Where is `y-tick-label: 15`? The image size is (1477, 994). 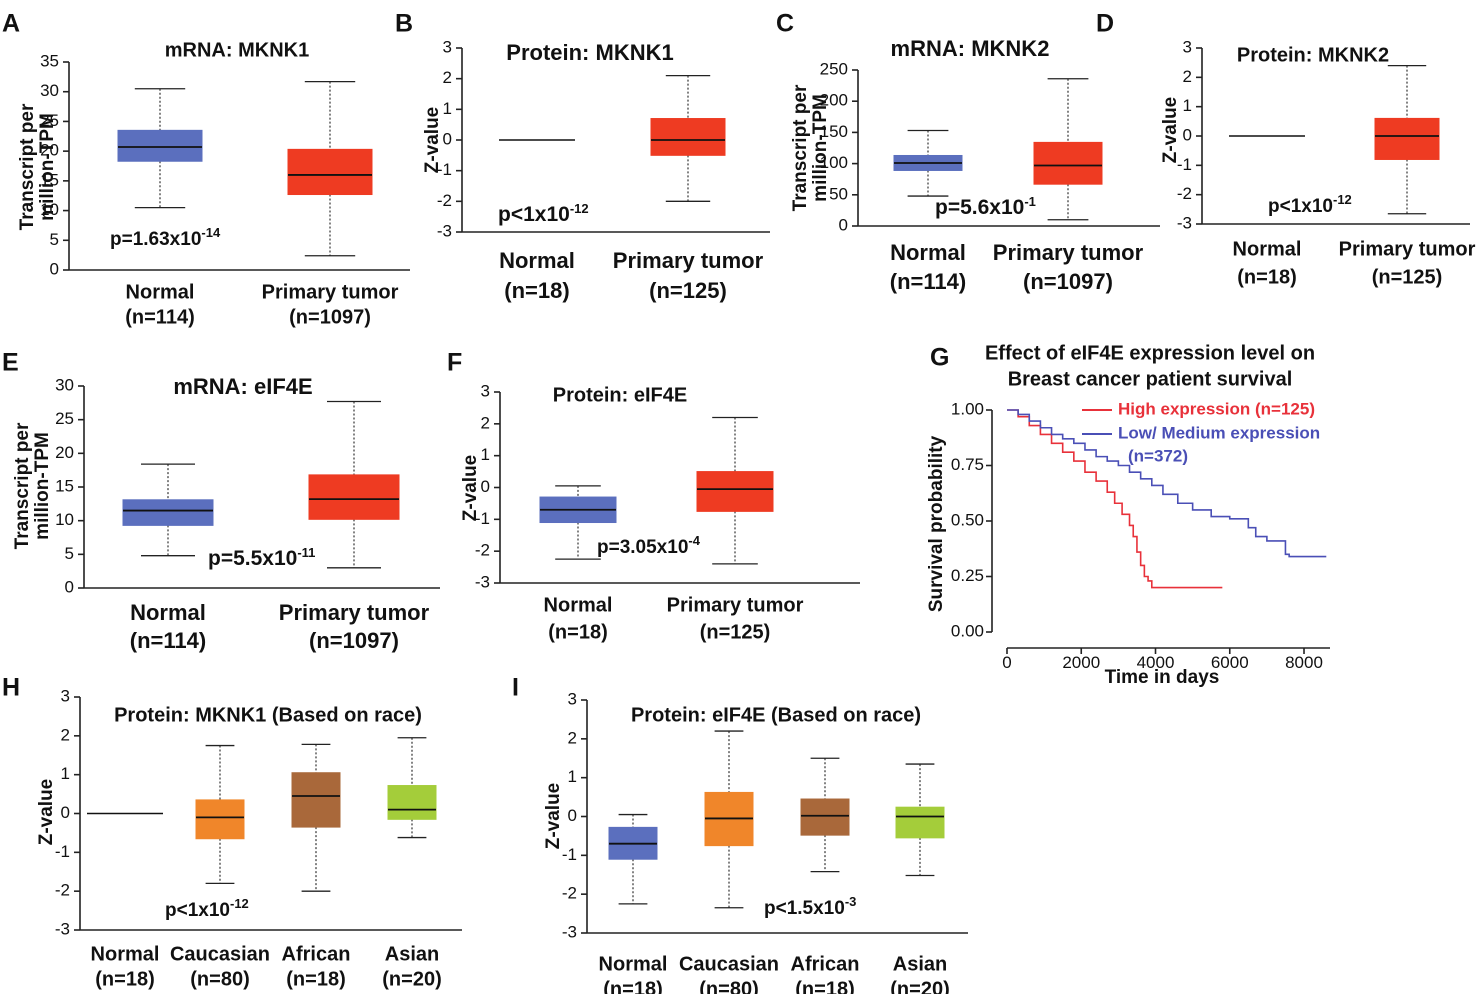 y-tick-label: 15 is located at coordinates (49, 179).